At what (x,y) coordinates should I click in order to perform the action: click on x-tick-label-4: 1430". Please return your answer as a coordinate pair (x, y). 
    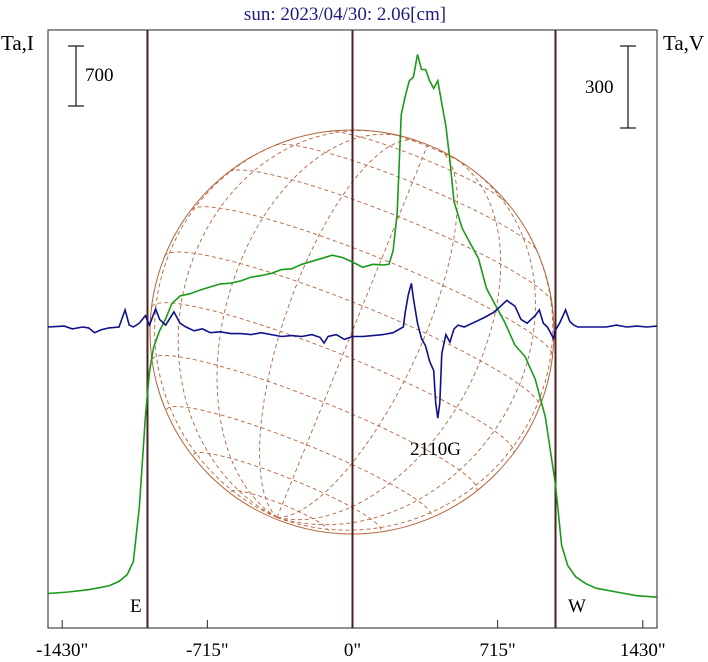
    Looking at the image, I should click on (643, 650).